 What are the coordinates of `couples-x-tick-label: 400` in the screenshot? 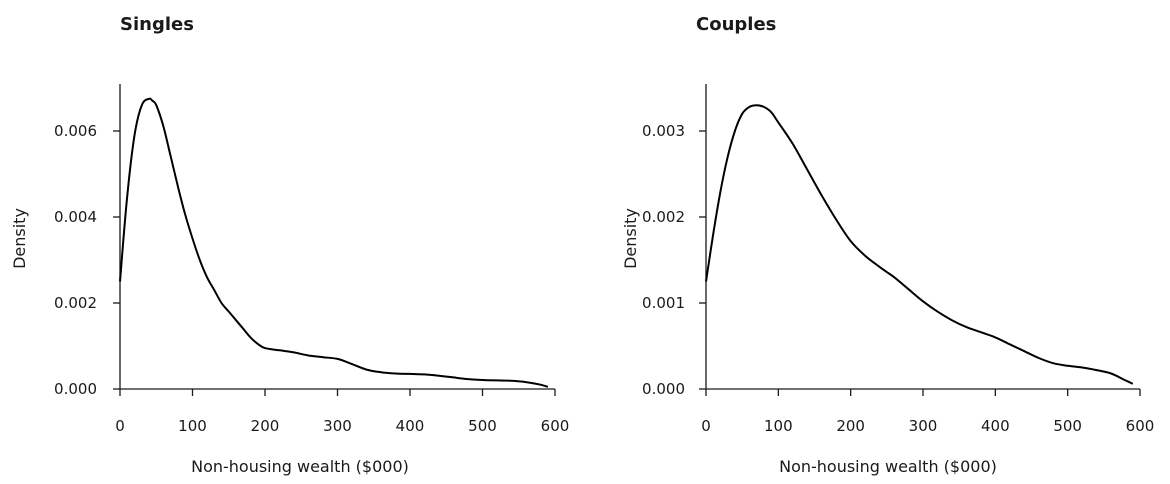 It's located at (995, 426).